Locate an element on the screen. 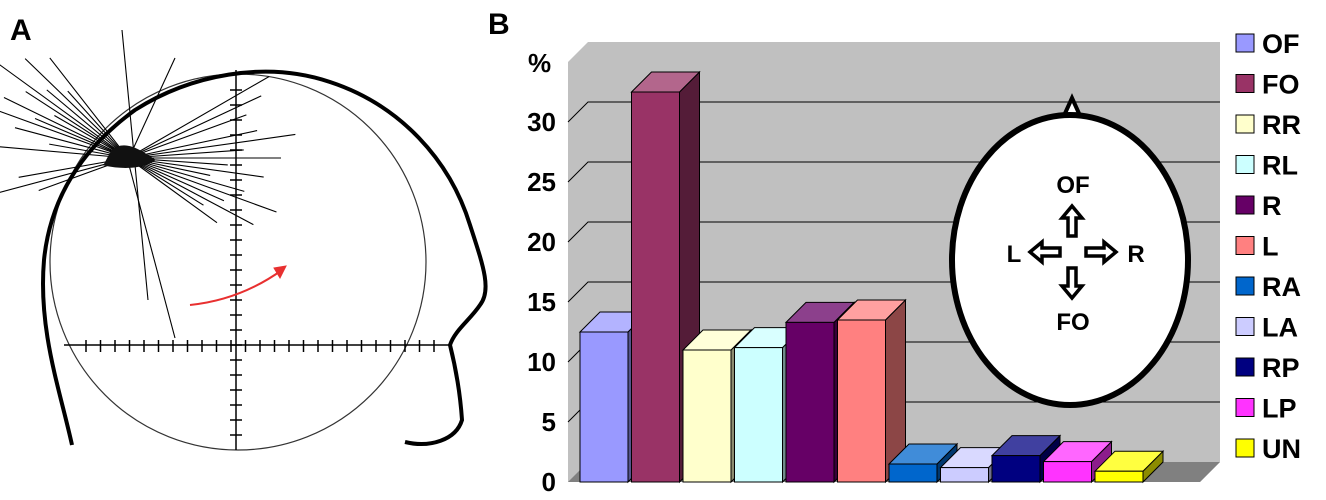 The image size is (1326, 500). arrow-right-icon is located at coordinates (1101, 252).